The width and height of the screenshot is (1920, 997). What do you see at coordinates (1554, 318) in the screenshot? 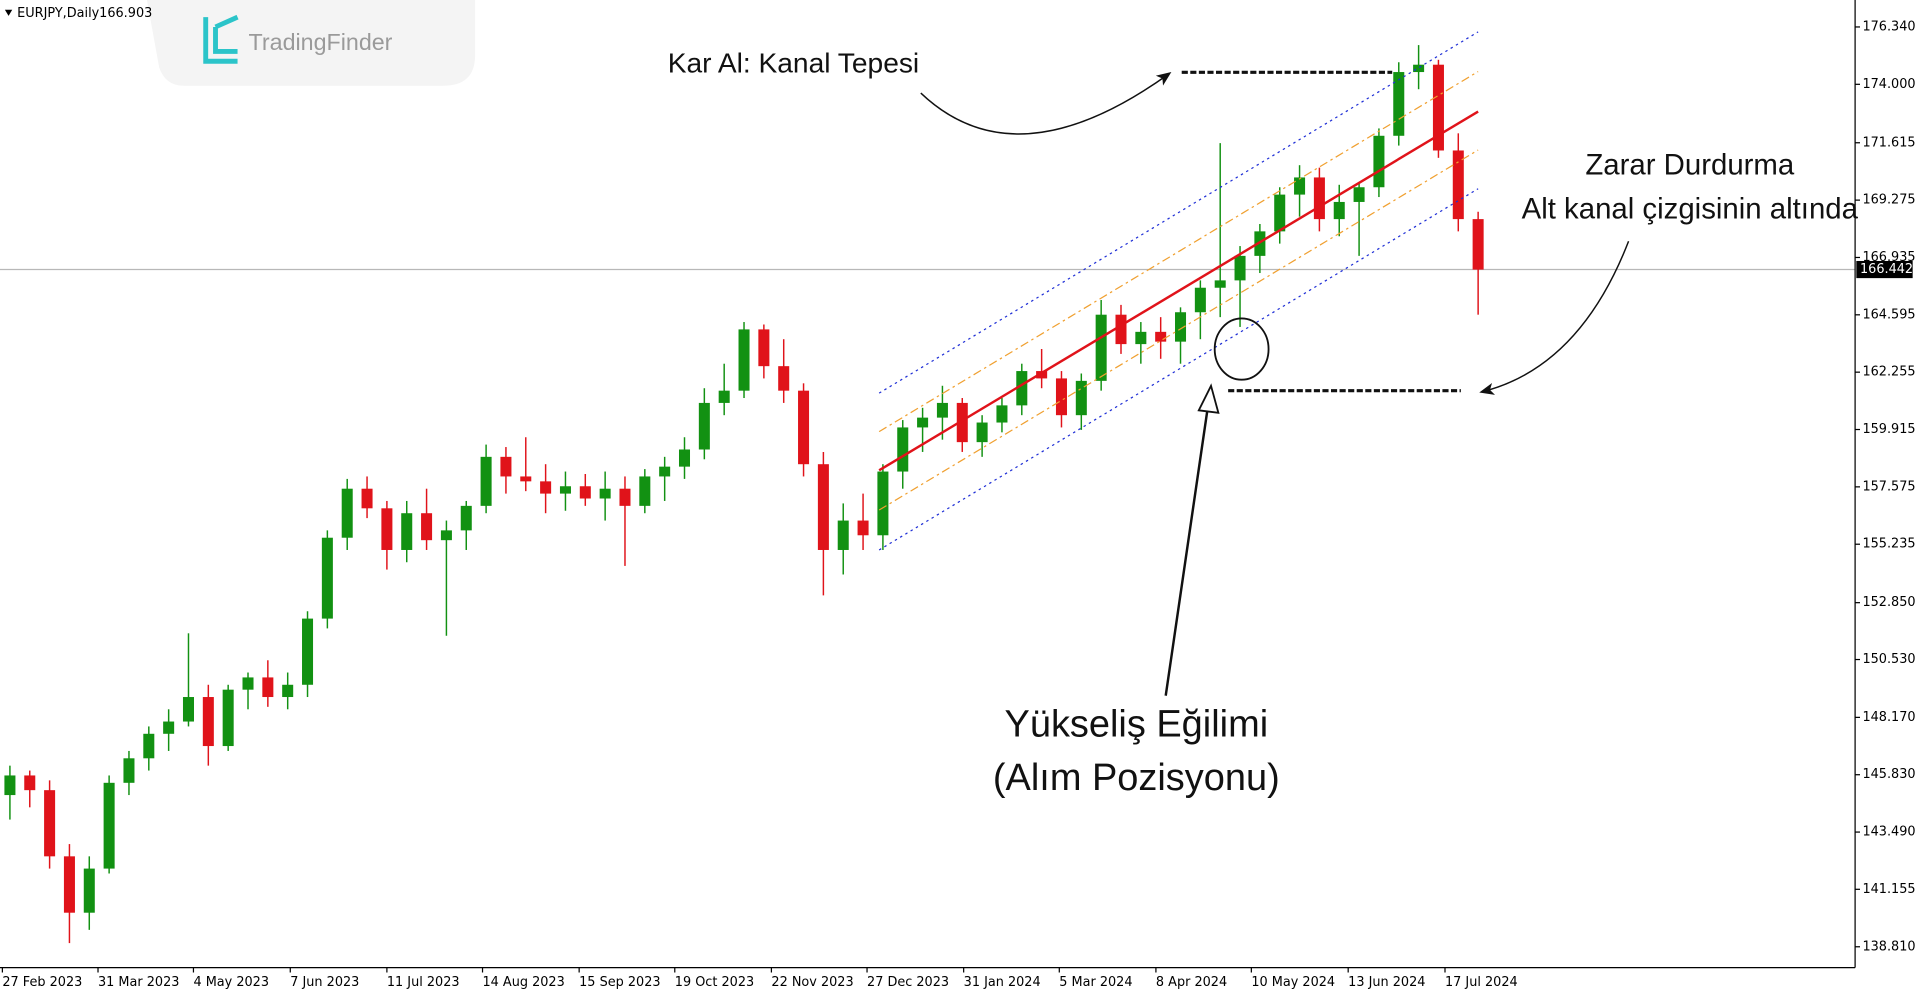
I see `stop-loss-arrow` at bounding box center [1554, 318].